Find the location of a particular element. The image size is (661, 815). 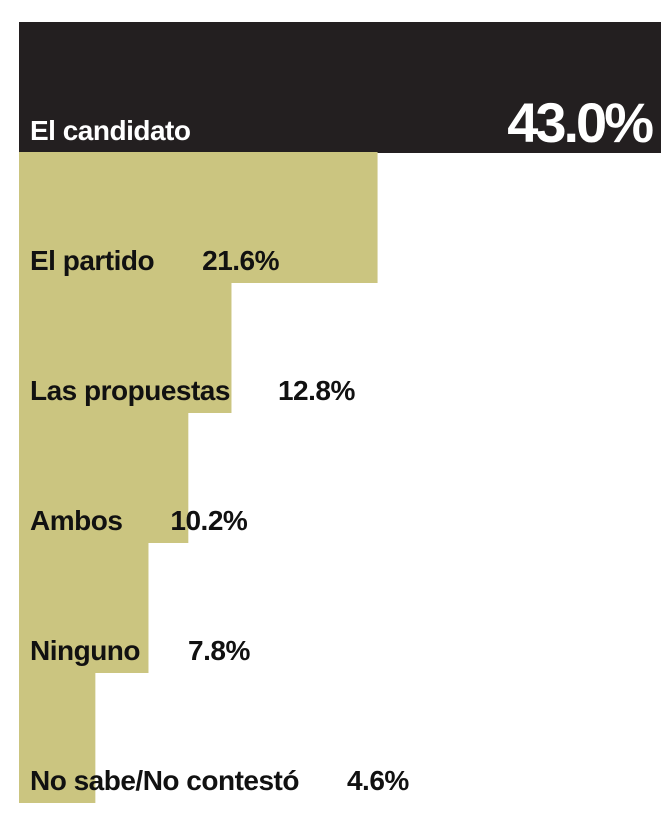

category-label: Ambos is located at coordinates (76, 520).